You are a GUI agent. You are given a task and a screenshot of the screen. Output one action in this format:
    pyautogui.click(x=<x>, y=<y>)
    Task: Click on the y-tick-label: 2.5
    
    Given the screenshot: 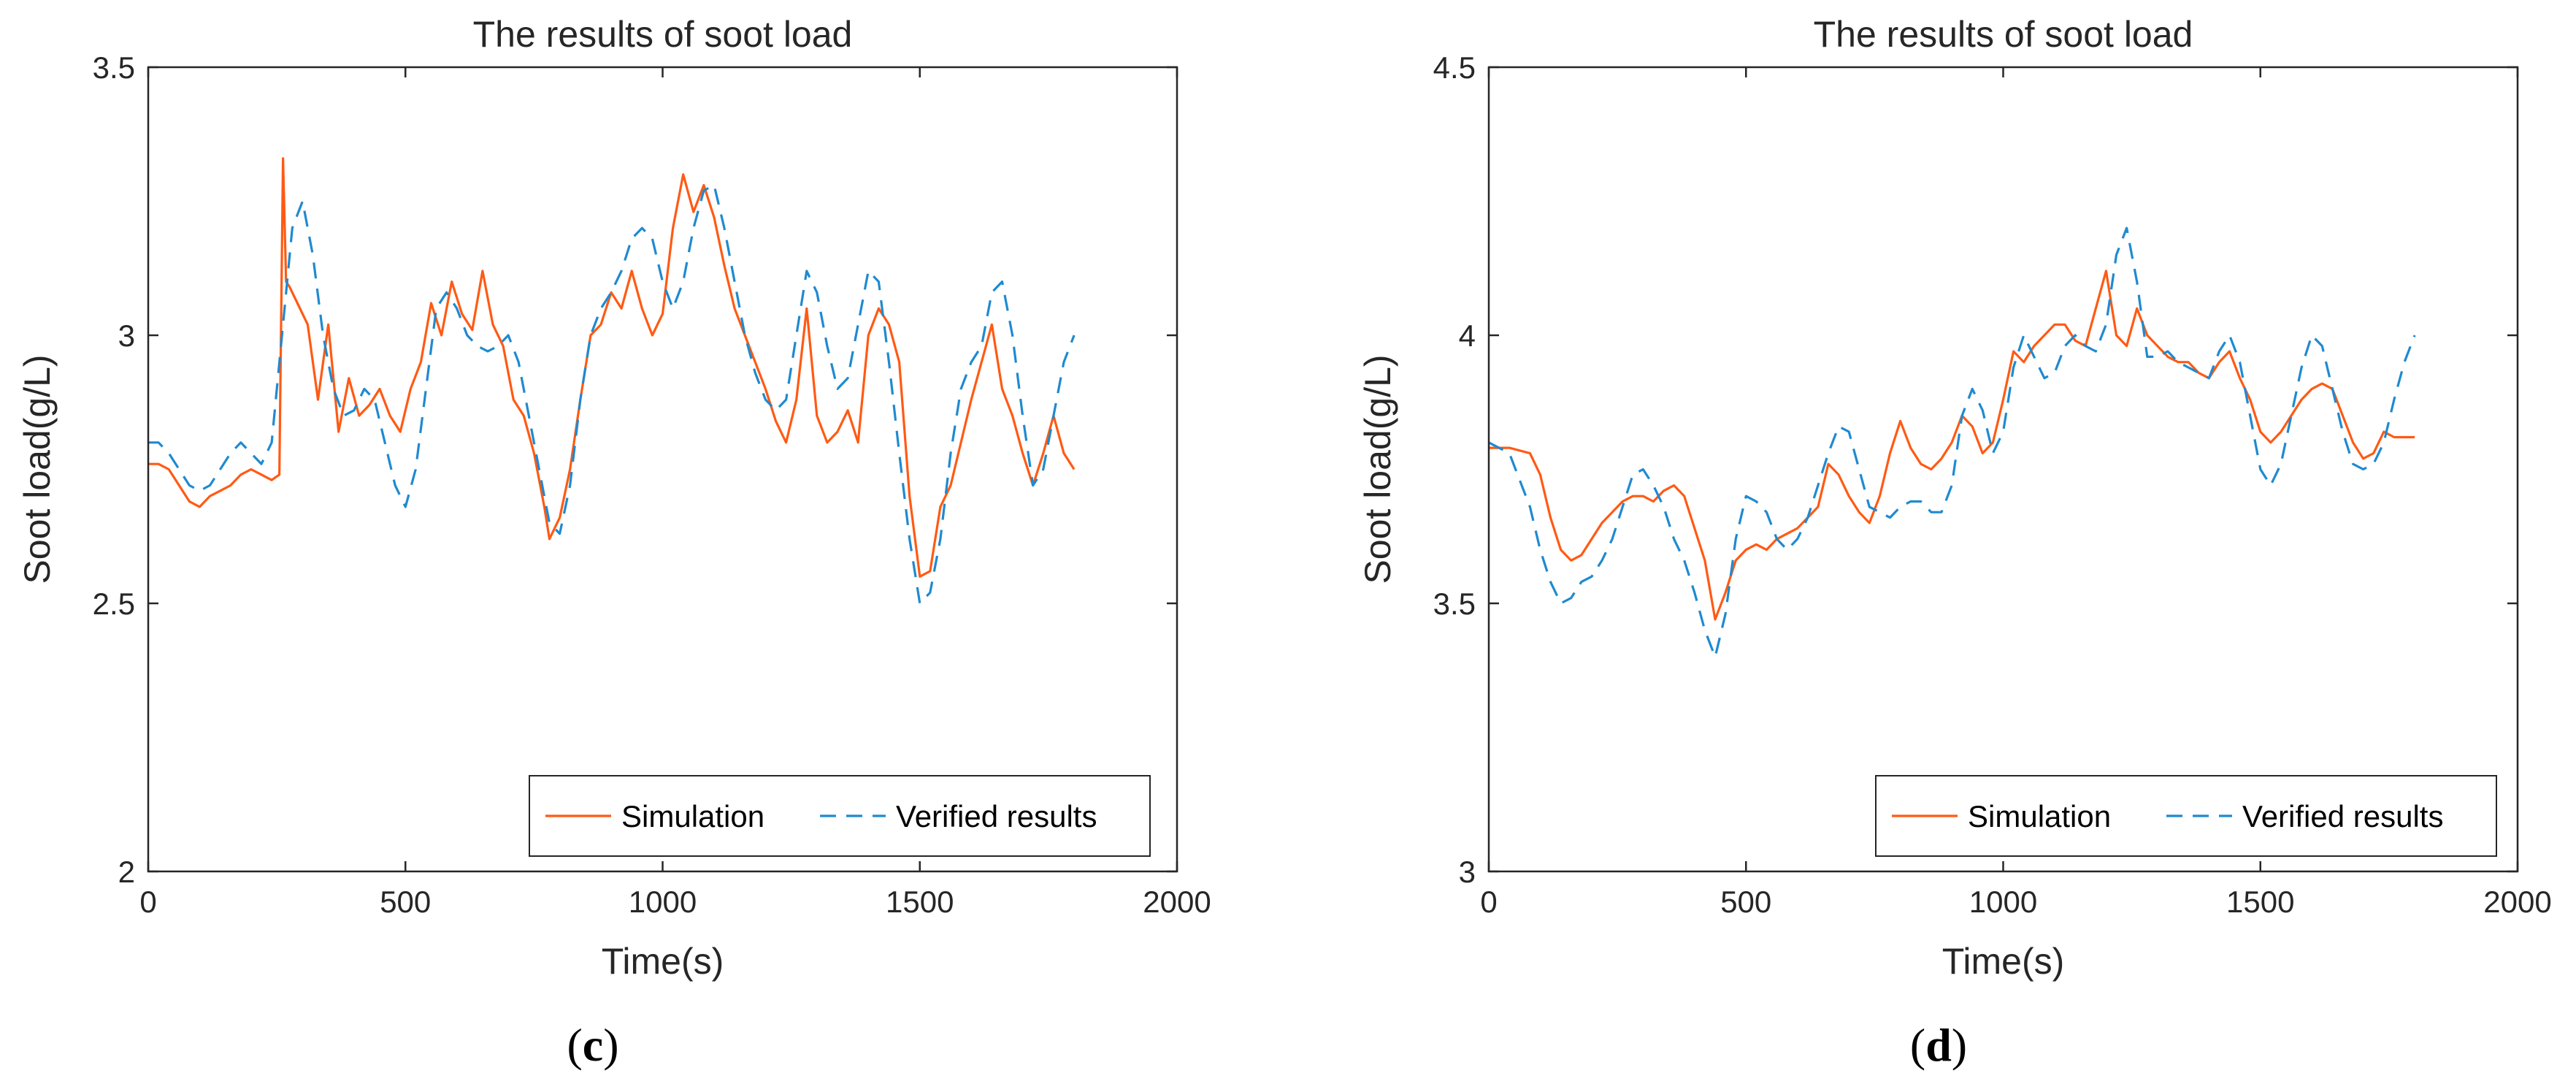 What is the action you would take?
    pyautogui.click(x=114, y=604)
    